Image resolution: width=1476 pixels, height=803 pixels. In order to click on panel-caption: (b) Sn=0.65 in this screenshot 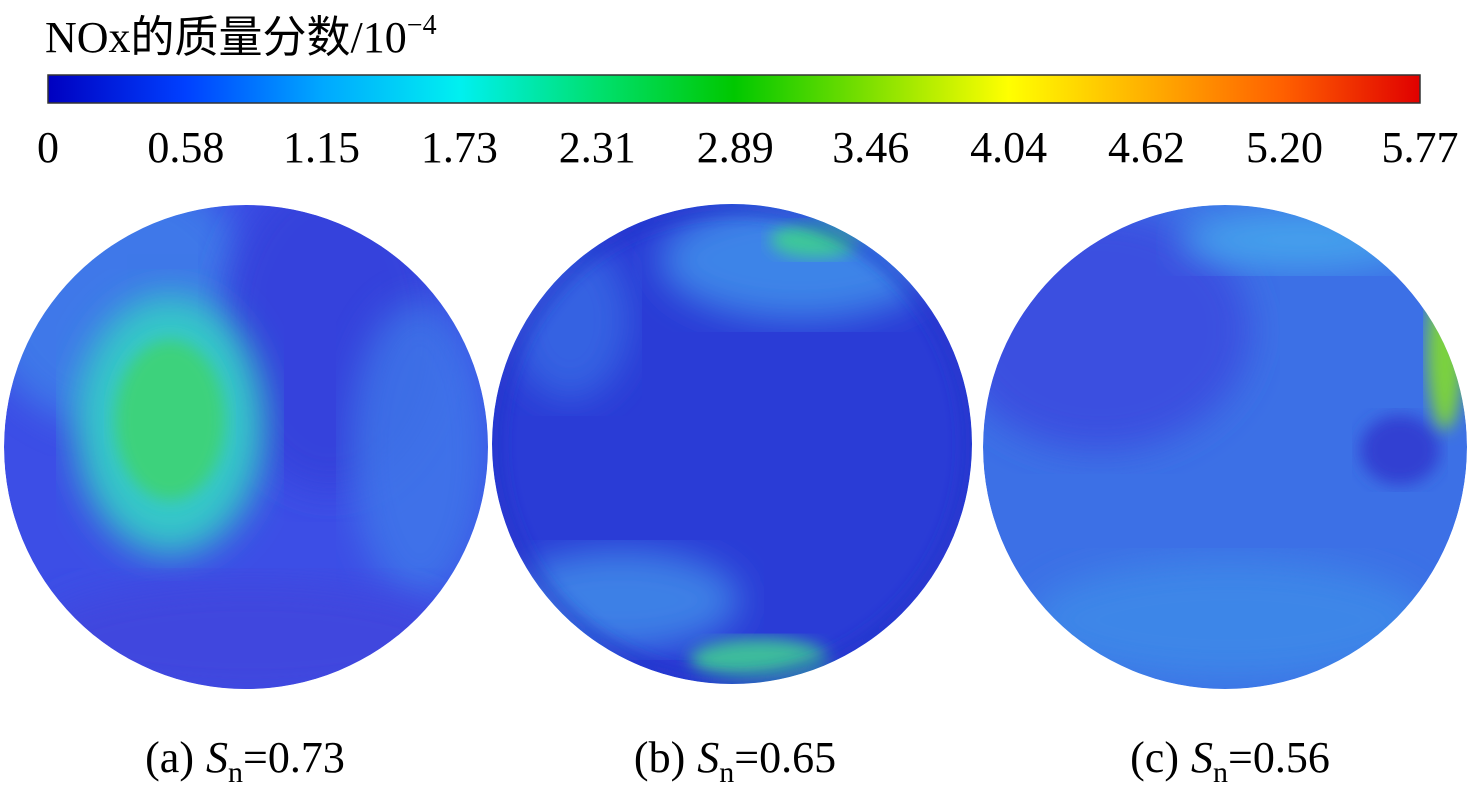, I will do `click(735, 761)`.